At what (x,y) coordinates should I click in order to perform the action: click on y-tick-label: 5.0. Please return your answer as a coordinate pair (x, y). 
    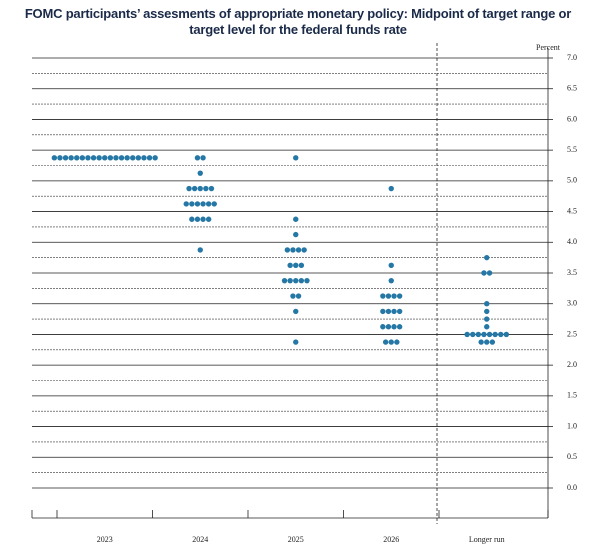
    Looking at the image, I should click on (572, 180).